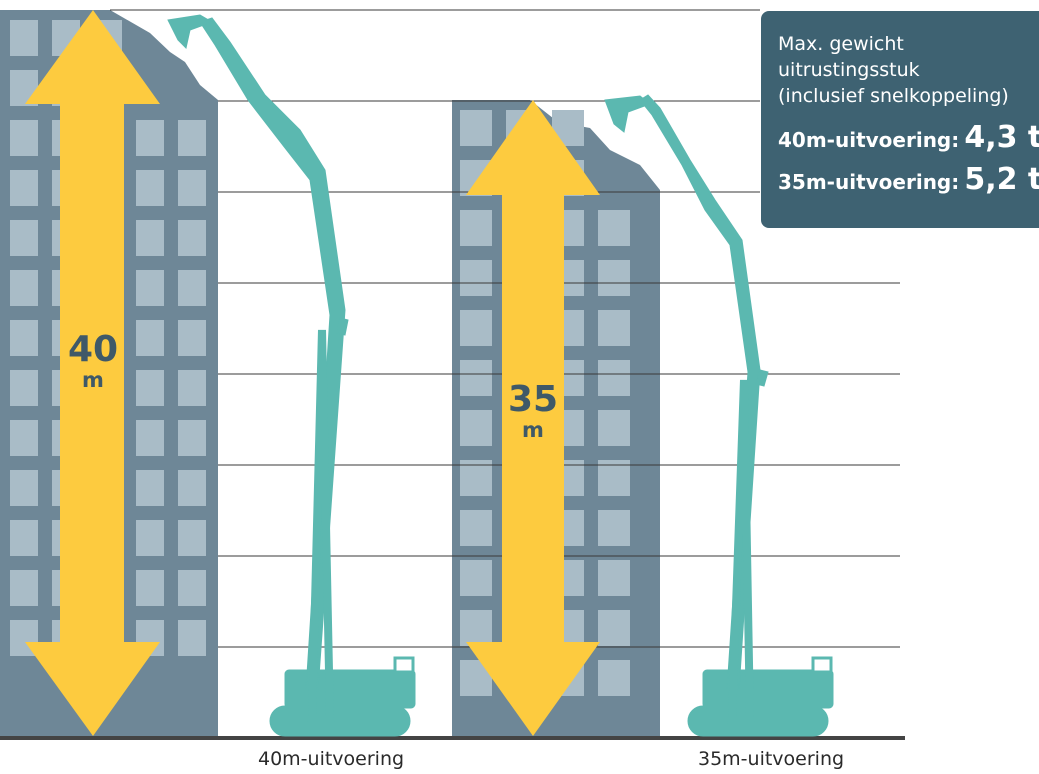  I want to click on info-line-2: uitrustingsstuk, so click(849, 70).